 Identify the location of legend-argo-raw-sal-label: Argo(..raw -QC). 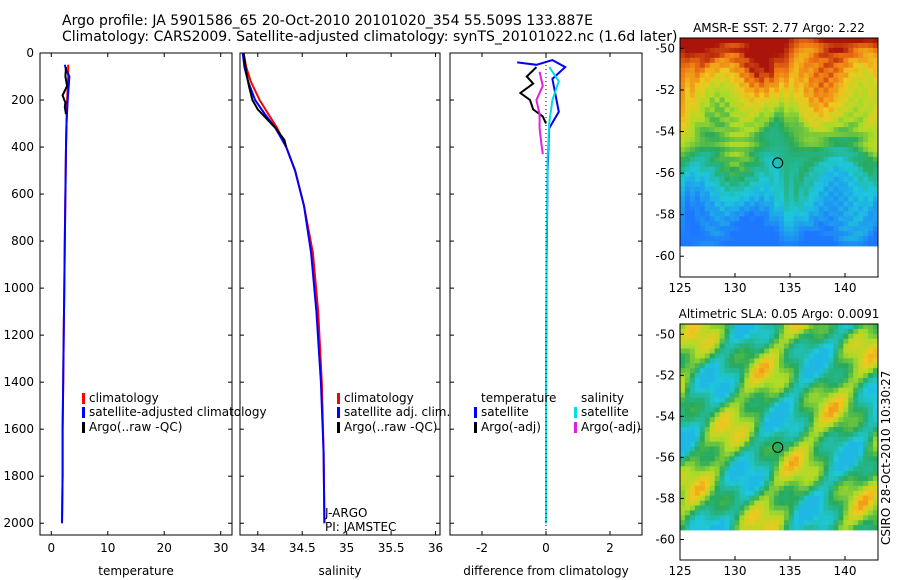
(390, 427).